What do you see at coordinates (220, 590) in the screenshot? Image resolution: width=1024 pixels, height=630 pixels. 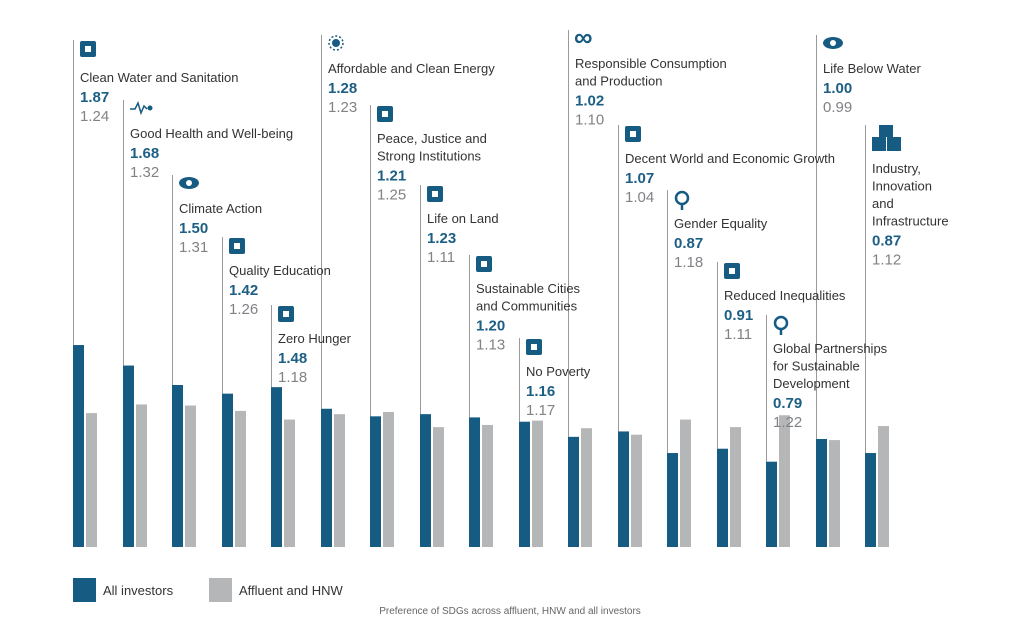 I see `legend-swatch-affluent` at bounding box center [220, 590].